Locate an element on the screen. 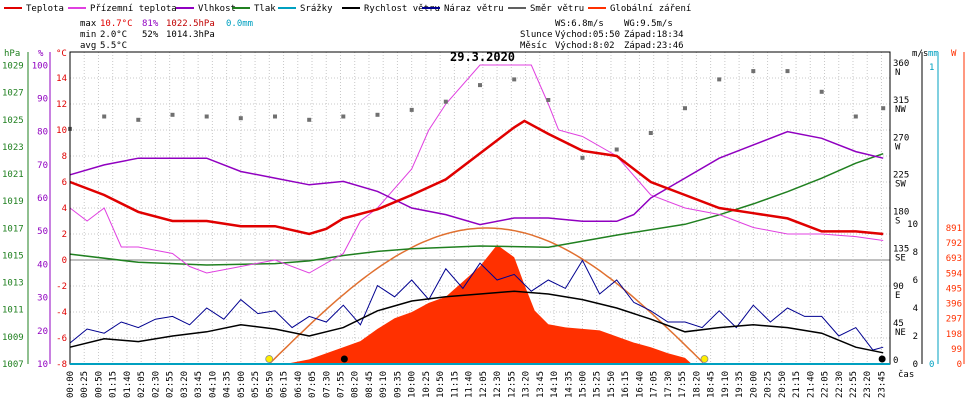 This screenshot has width=966, height=400. hum-tick-9: 100 is located at coordinates (40, 66).